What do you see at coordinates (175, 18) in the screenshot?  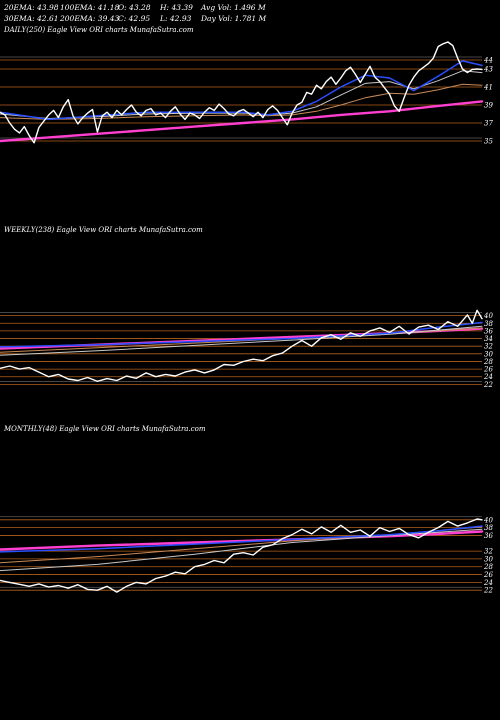 I see `stat-low: L: 42.93` at bounding box center [175, 18].